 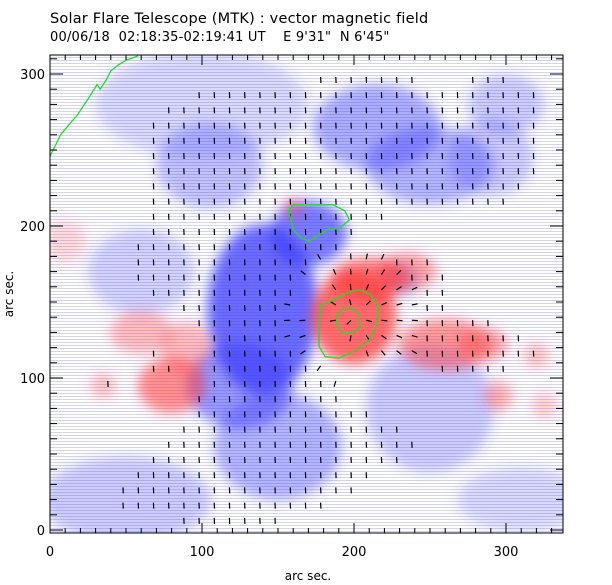 I want to click on y-tick-label: 0, so click(x=41, y=531).